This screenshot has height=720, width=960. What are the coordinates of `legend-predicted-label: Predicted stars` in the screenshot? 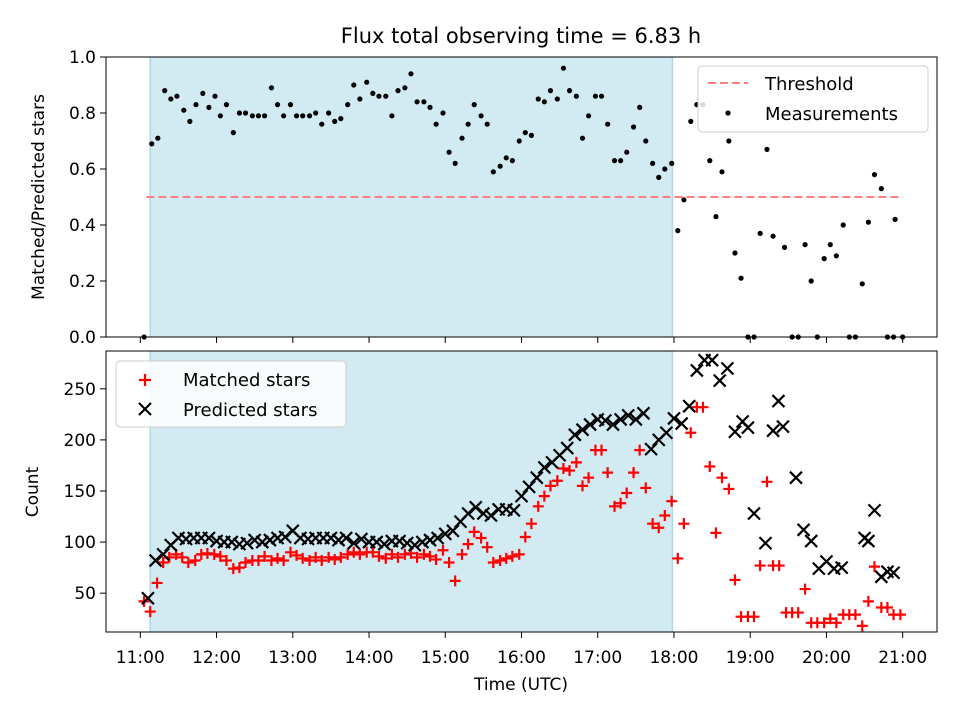 It's located at (250, 410).